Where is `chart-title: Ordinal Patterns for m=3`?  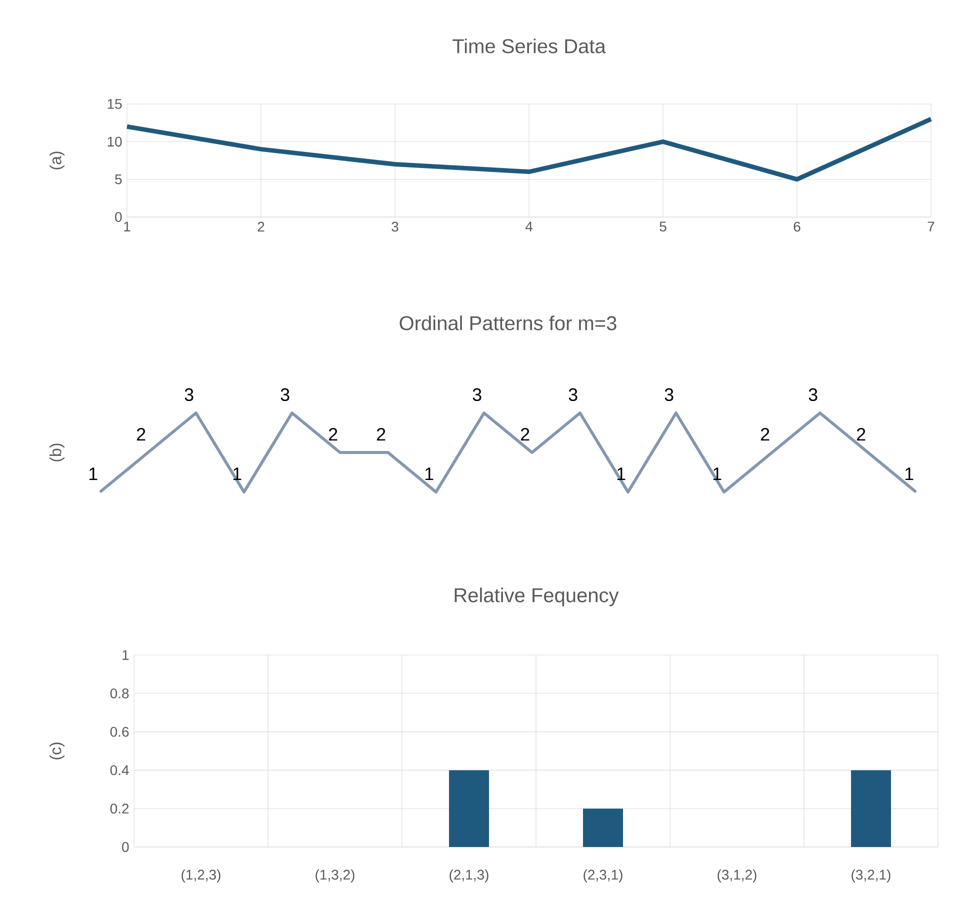 chart-title: Ordinal Patterns for m=3 is located at coordinates (508, 323).